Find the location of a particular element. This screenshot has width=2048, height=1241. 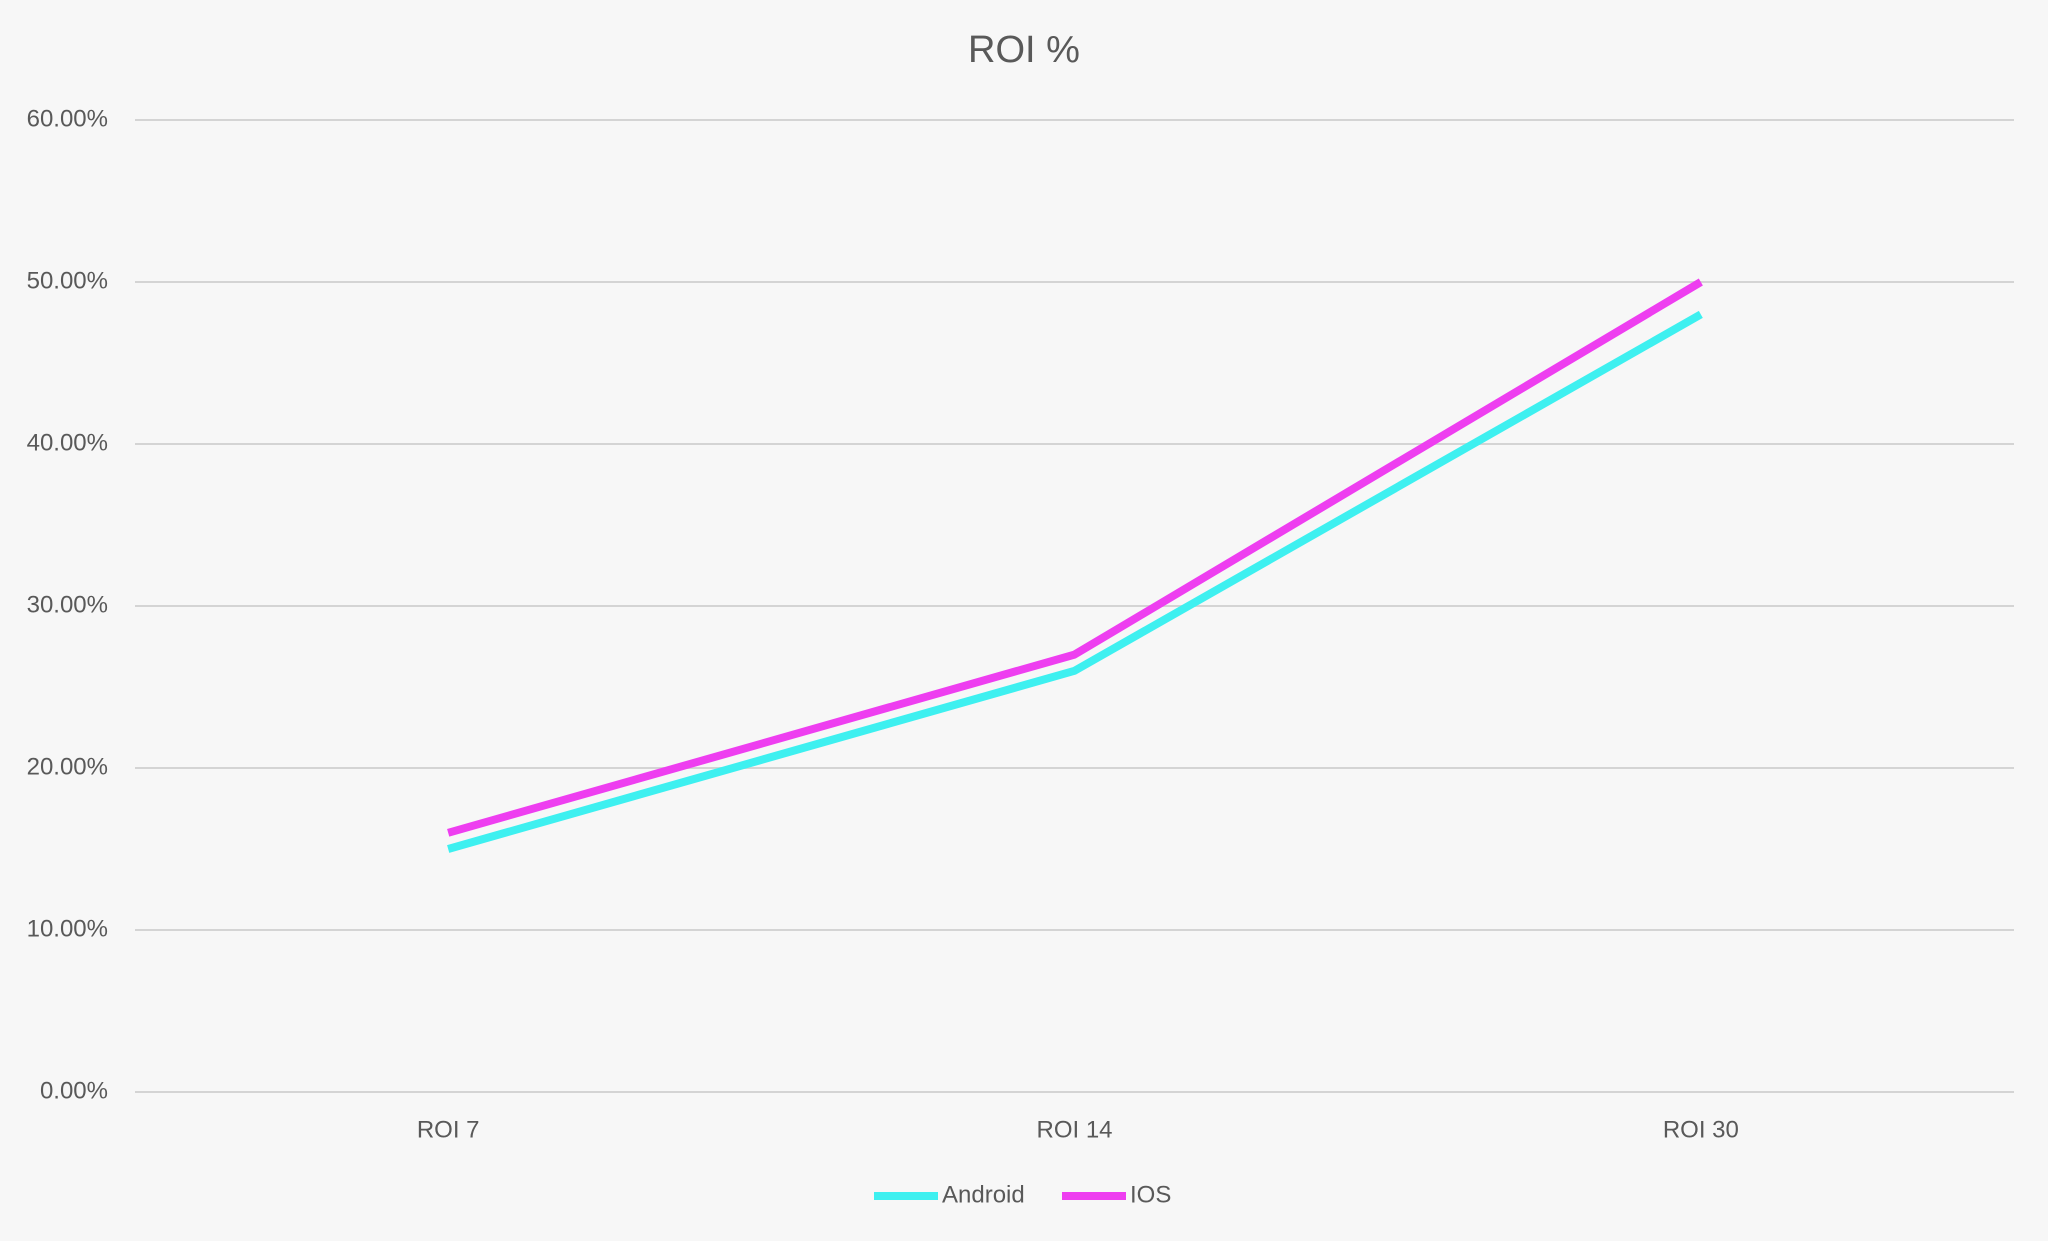

legend-label: IOS is located at coordinates (1150, 1194).